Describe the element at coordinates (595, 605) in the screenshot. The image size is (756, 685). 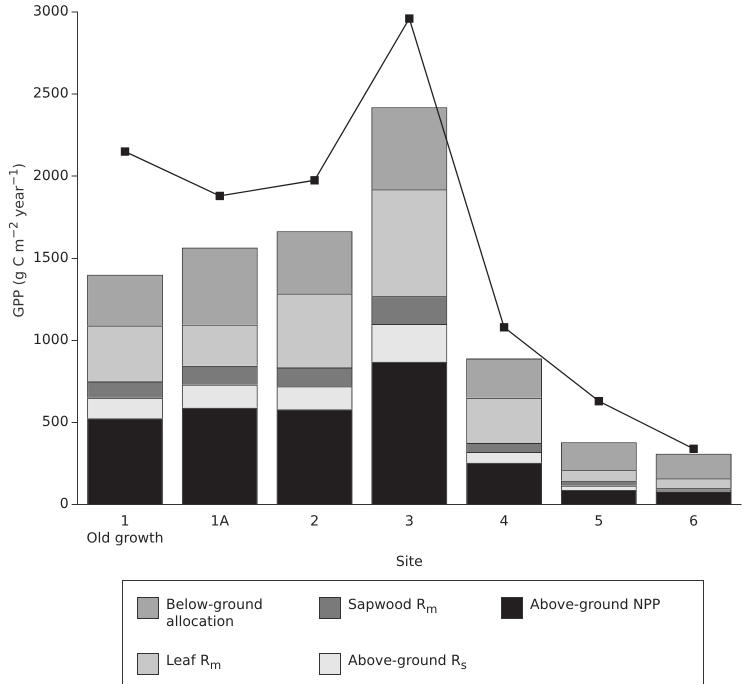
I see `legend-label: Above-ground NPP` at that location.